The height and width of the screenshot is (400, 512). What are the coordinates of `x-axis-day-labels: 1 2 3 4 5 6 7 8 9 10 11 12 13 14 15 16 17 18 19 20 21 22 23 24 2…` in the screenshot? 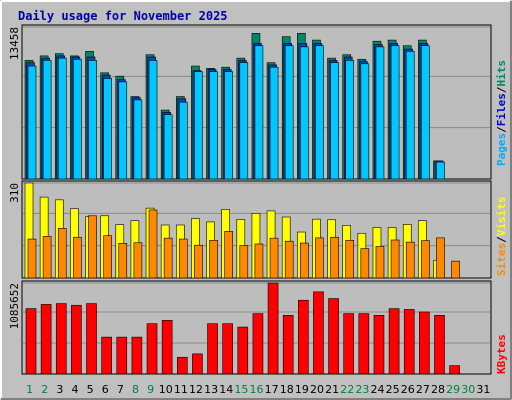 It's located at (258, 389).